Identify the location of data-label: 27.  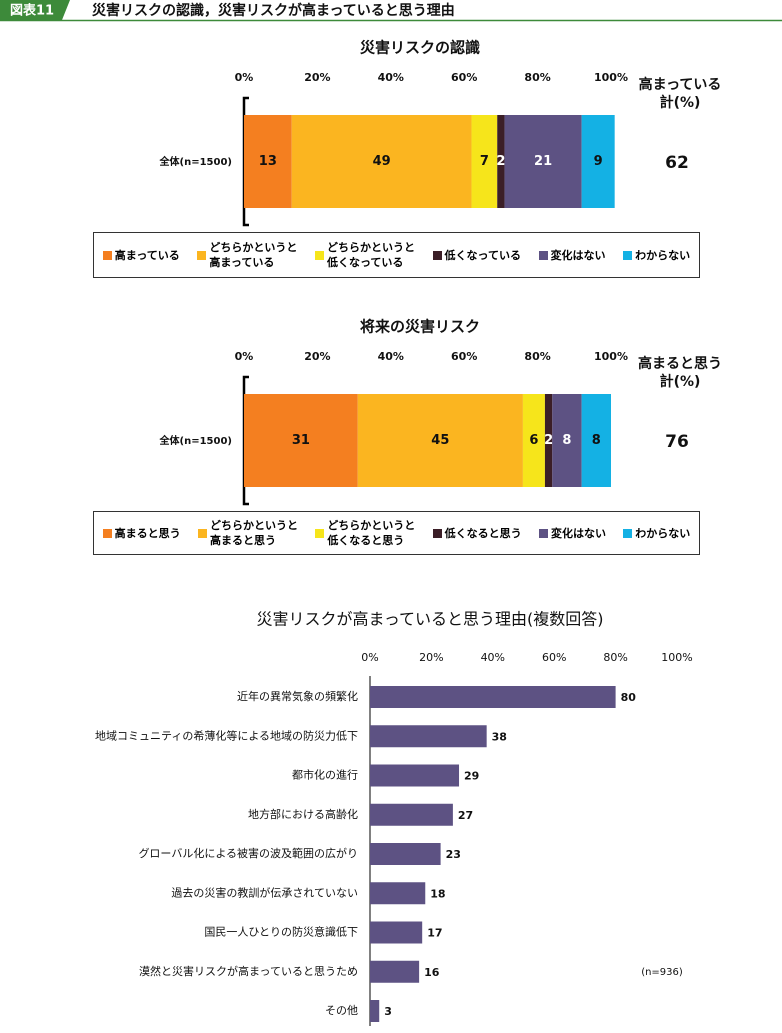
(465, 815).